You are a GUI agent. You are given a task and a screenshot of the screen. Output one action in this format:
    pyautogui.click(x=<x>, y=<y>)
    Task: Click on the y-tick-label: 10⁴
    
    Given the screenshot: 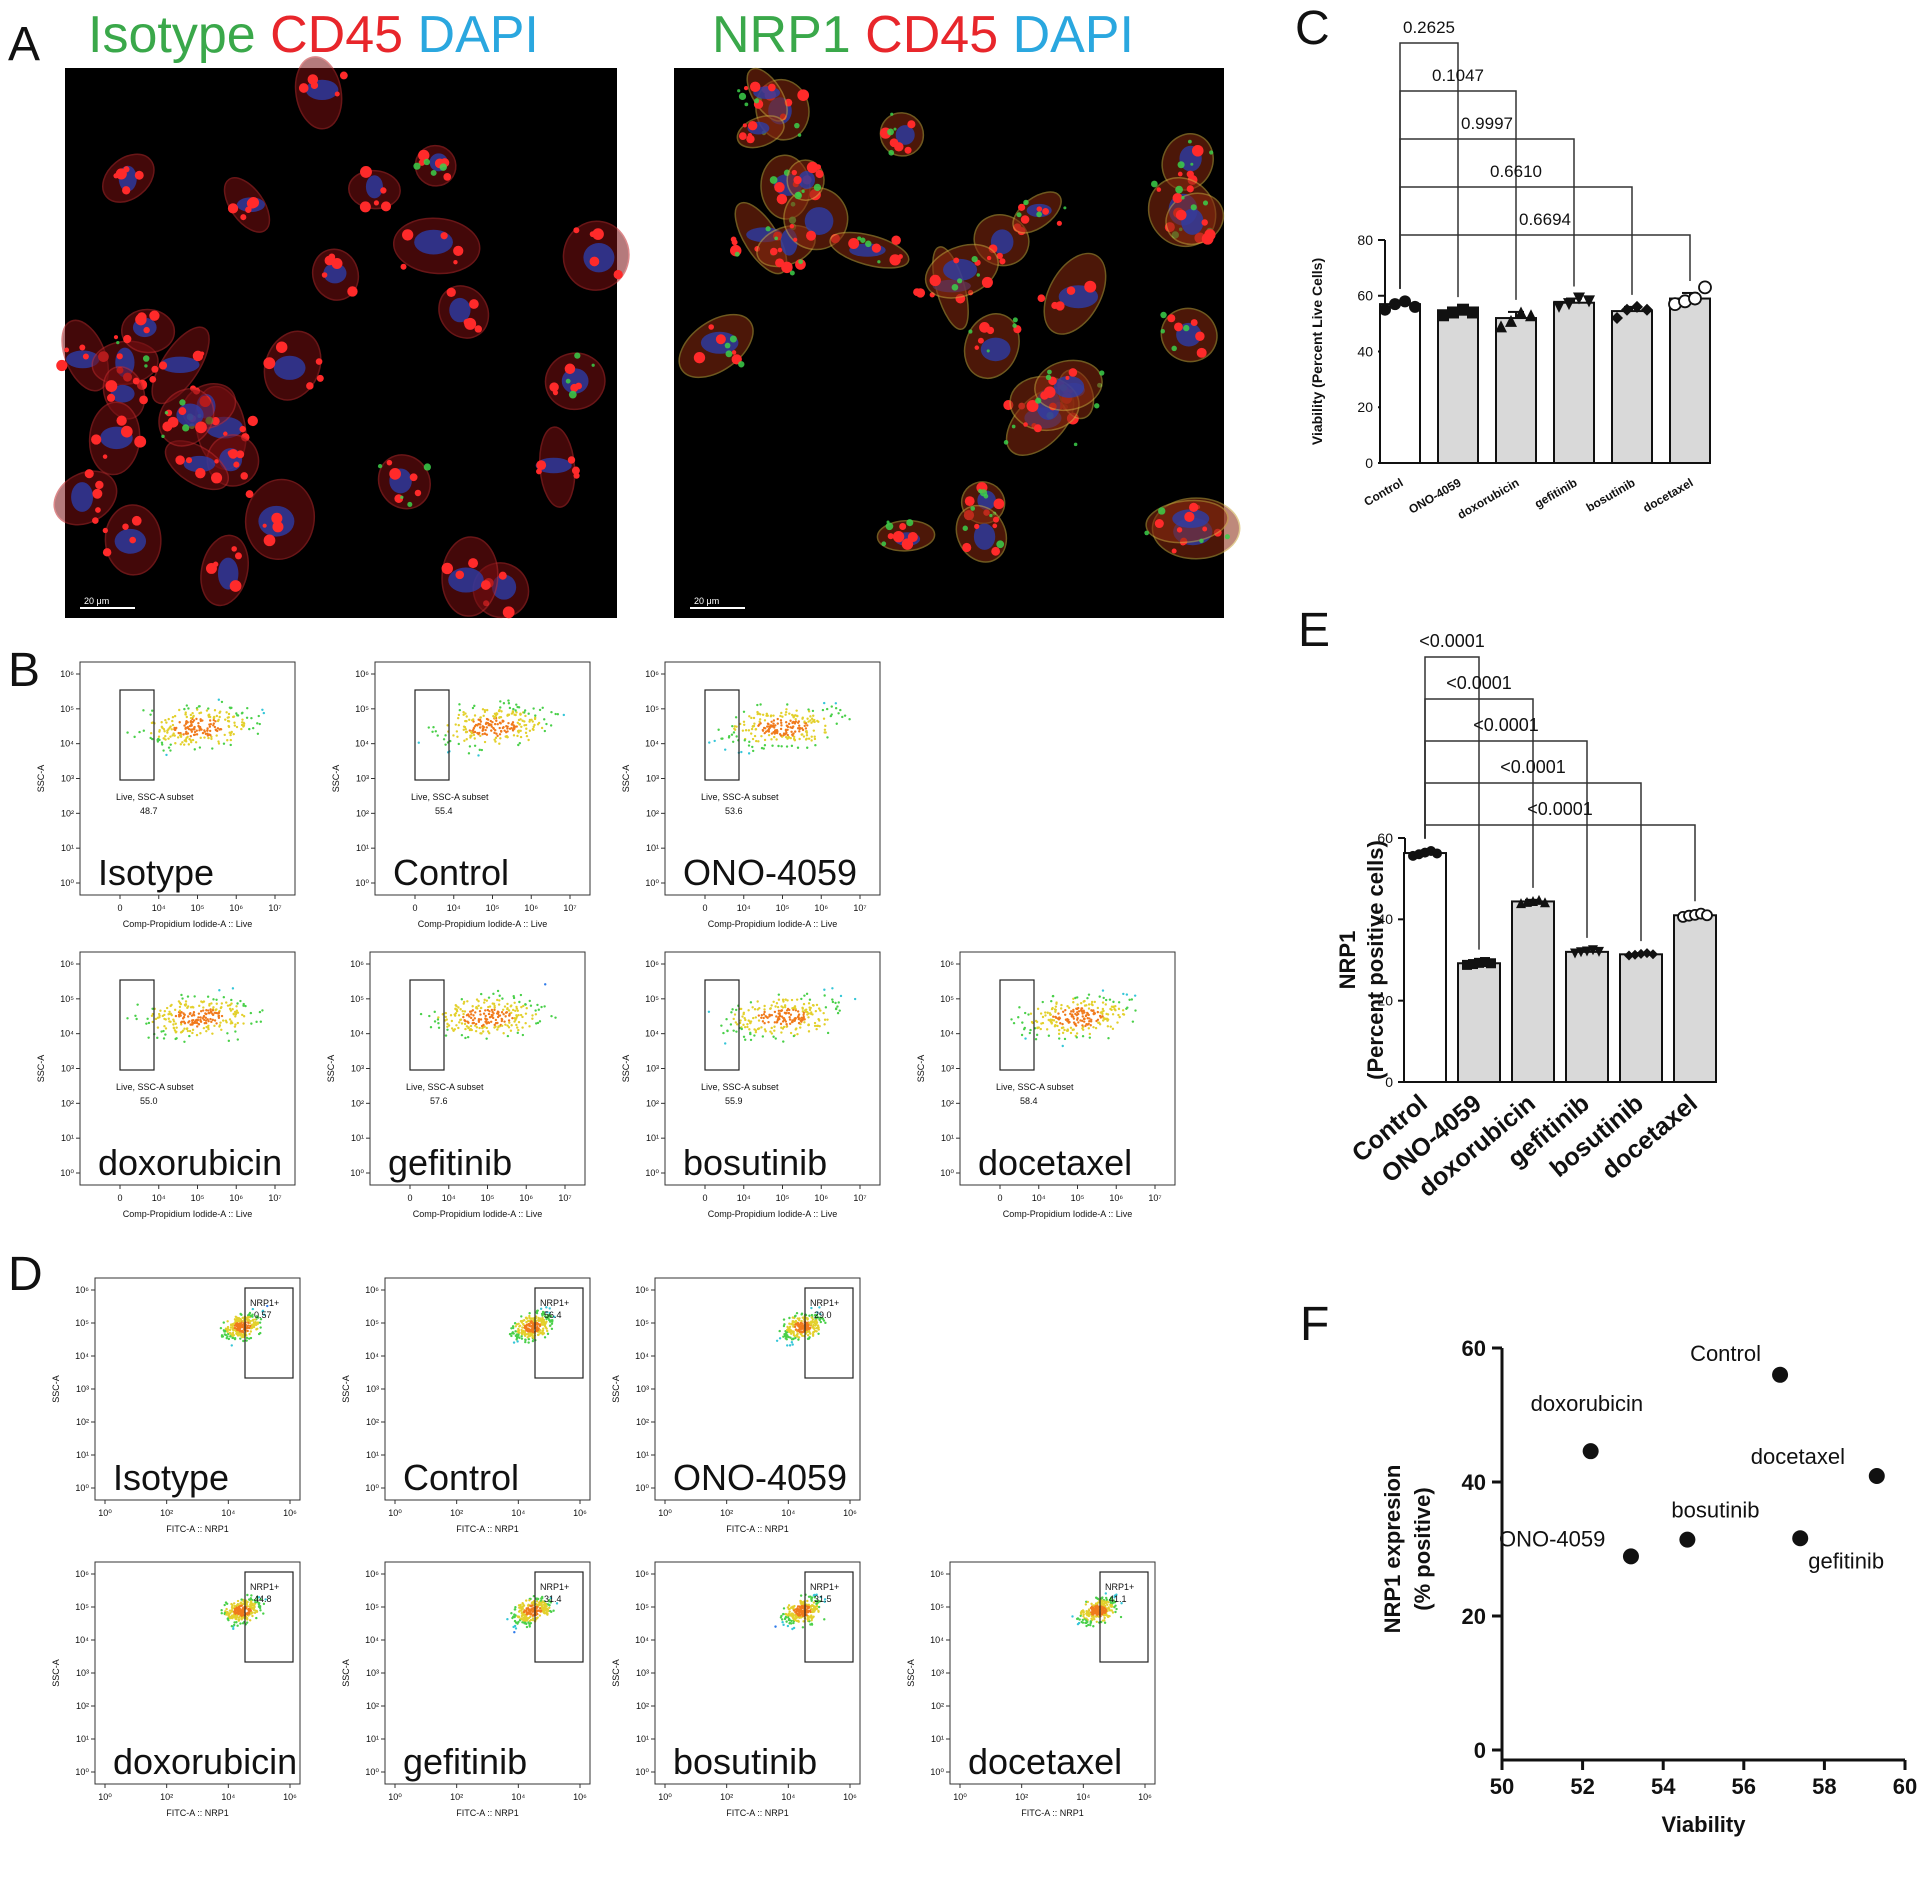 What is the action you would take?
    pyautogui.click(x=642, y=1640)
    